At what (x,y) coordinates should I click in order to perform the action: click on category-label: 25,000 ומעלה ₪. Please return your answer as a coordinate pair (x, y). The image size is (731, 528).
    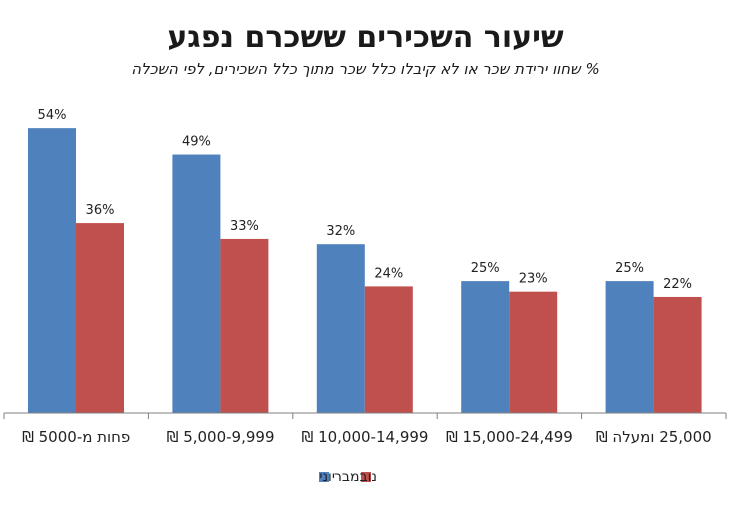
    Looking at the image, I should click on (654, 437).